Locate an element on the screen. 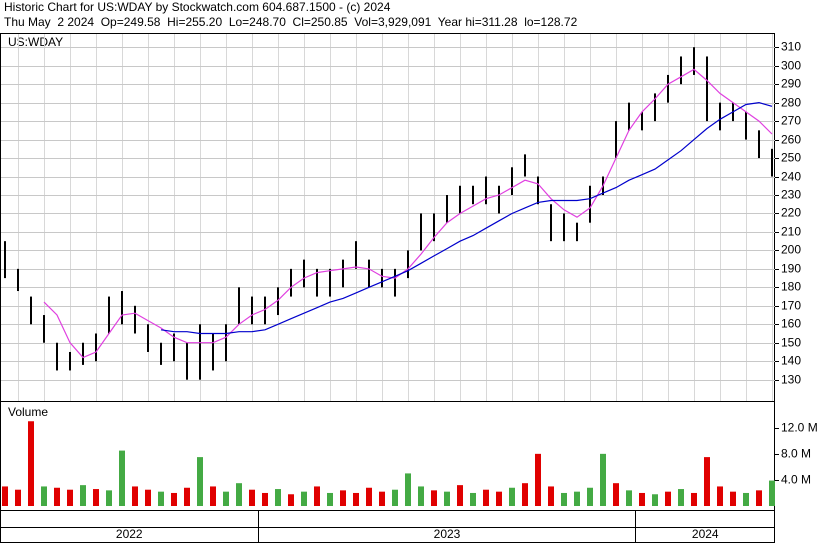  y-tick-label: 210 is located at coordinates (791, 232).